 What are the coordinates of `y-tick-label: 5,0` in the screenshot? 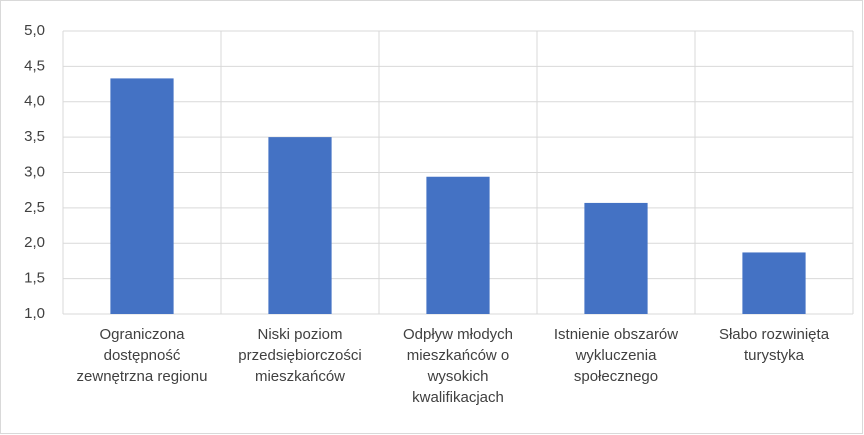 It's located at (34, 30).